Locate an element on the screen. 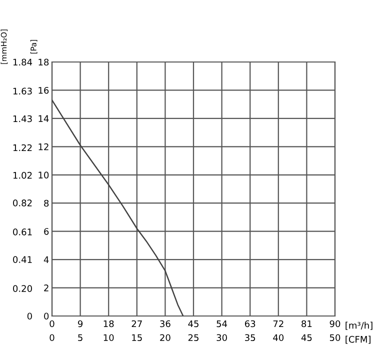  x2-tick-label: 10 is located at coordinates (109, 338).